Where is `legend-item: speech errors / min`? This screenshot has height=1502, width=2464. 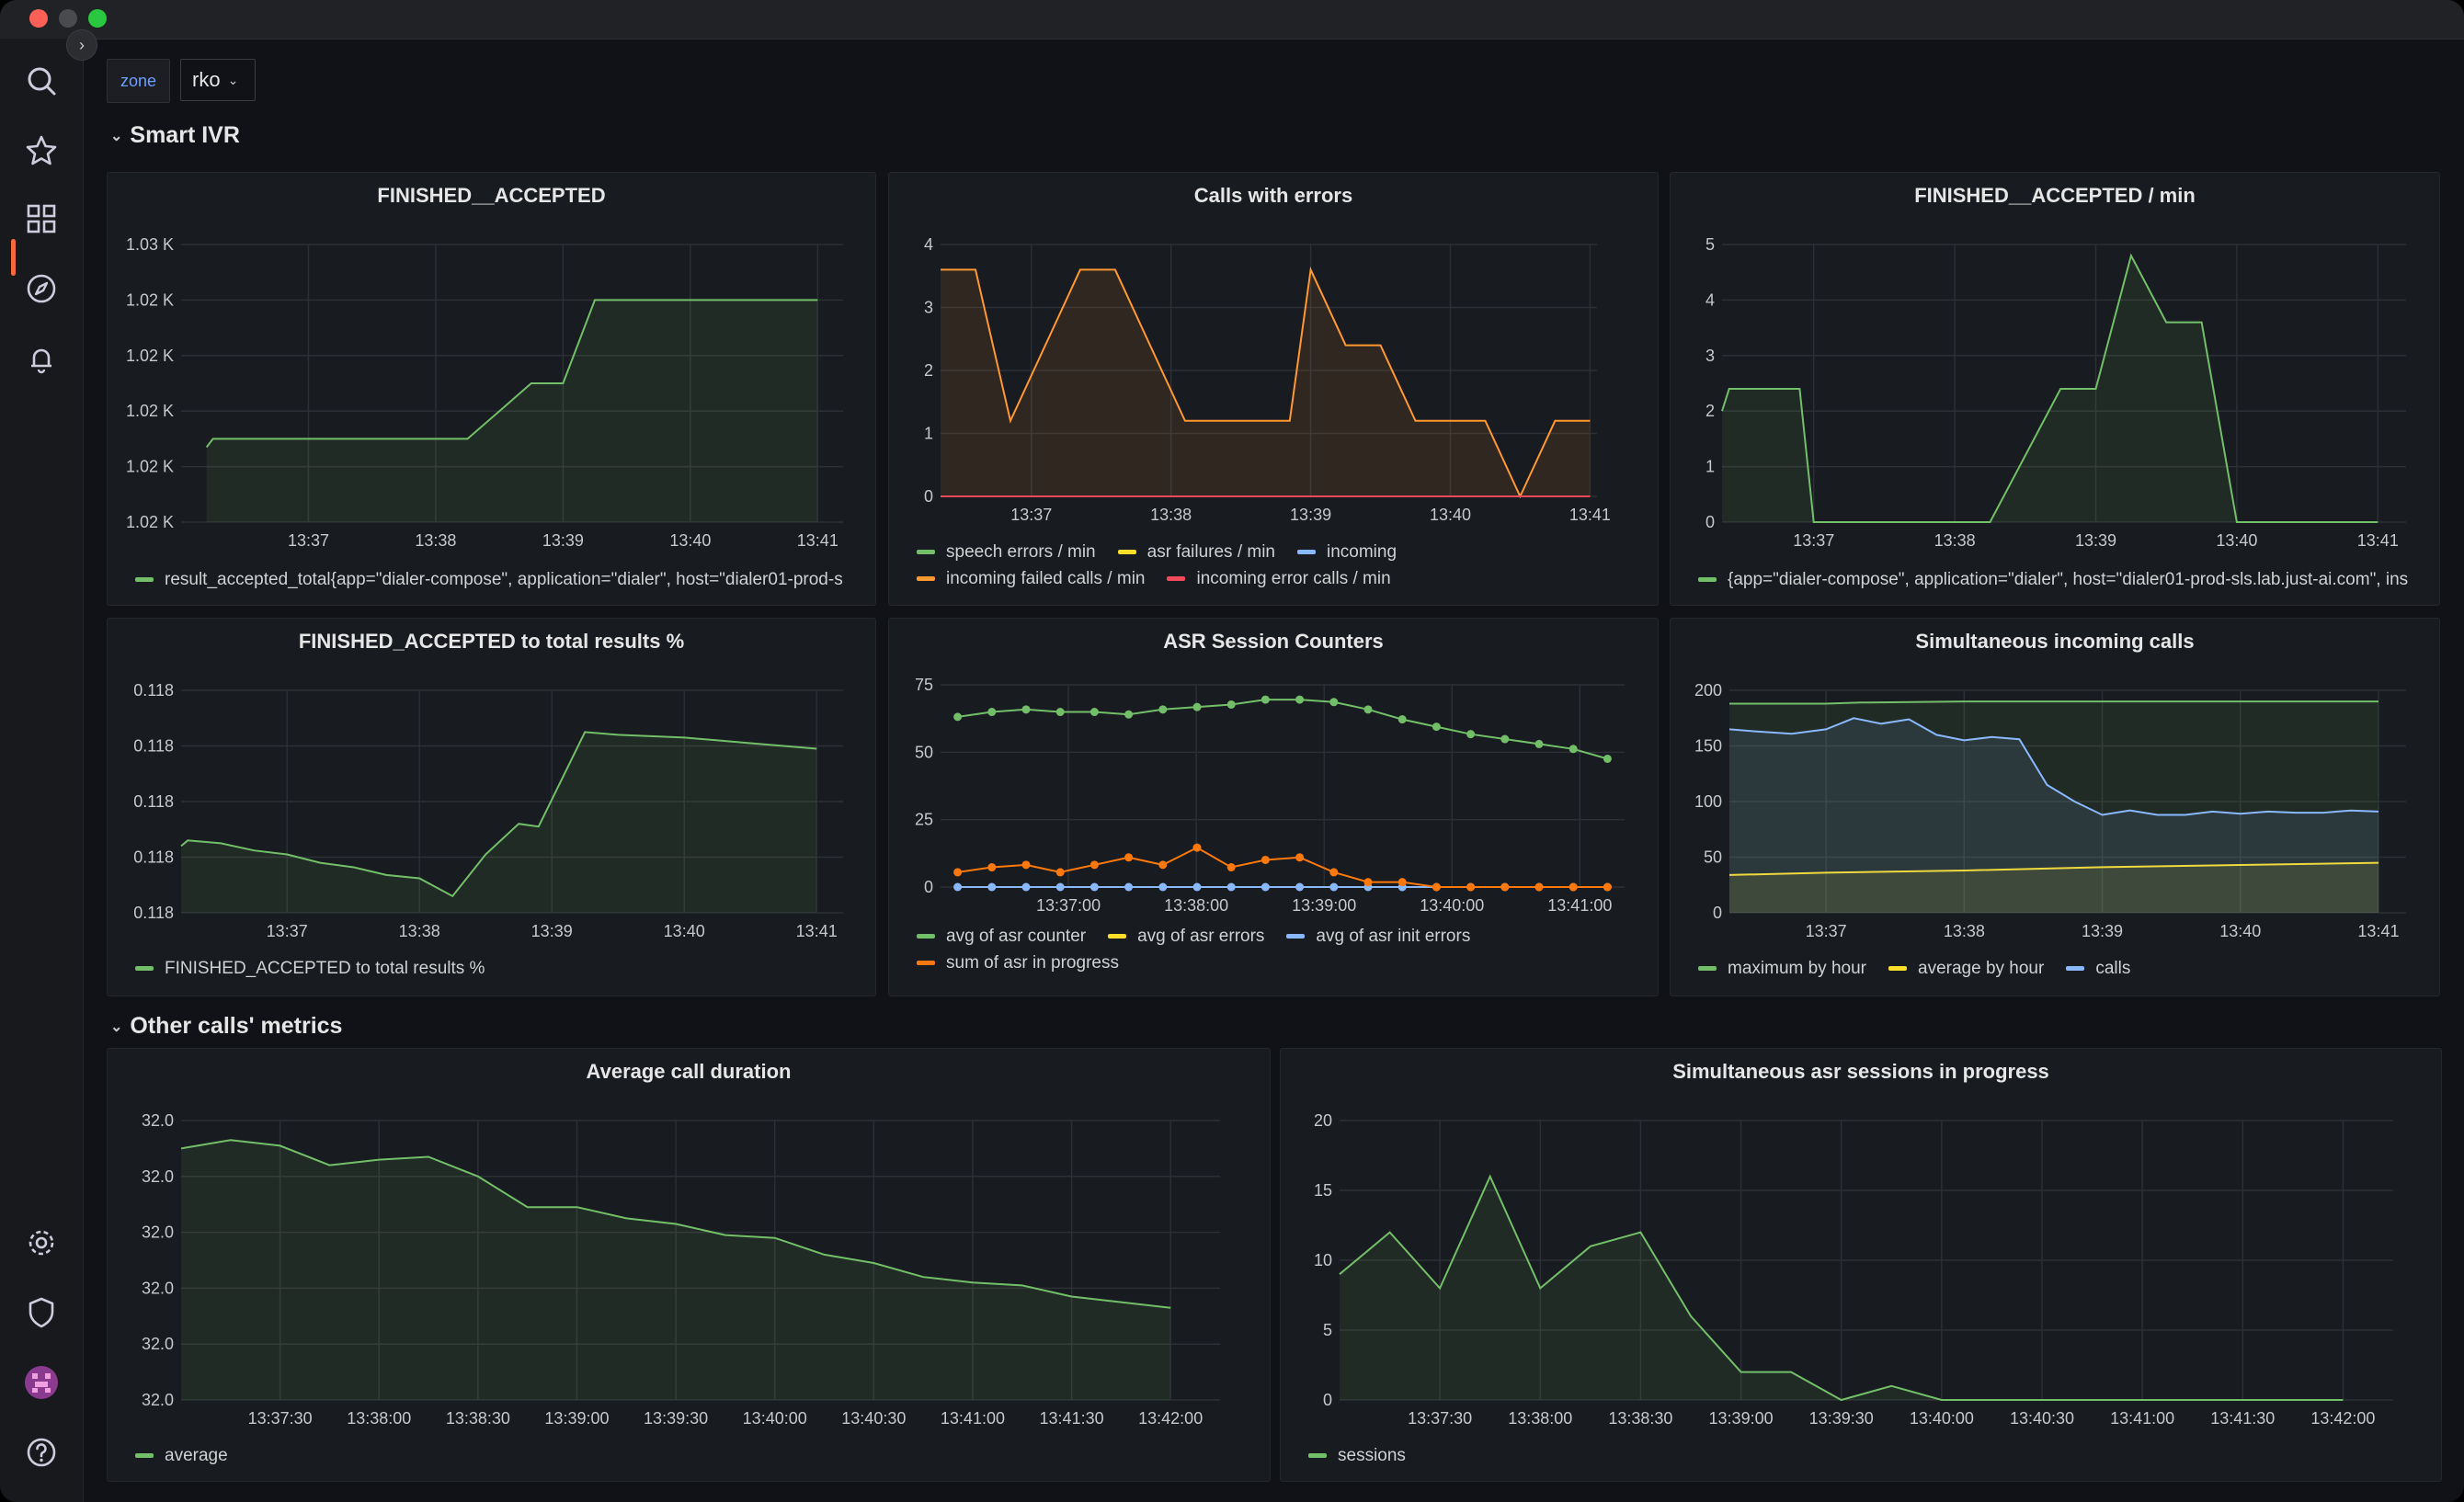
legend-item: speech errors / min is located at coordinates (1006, 553).